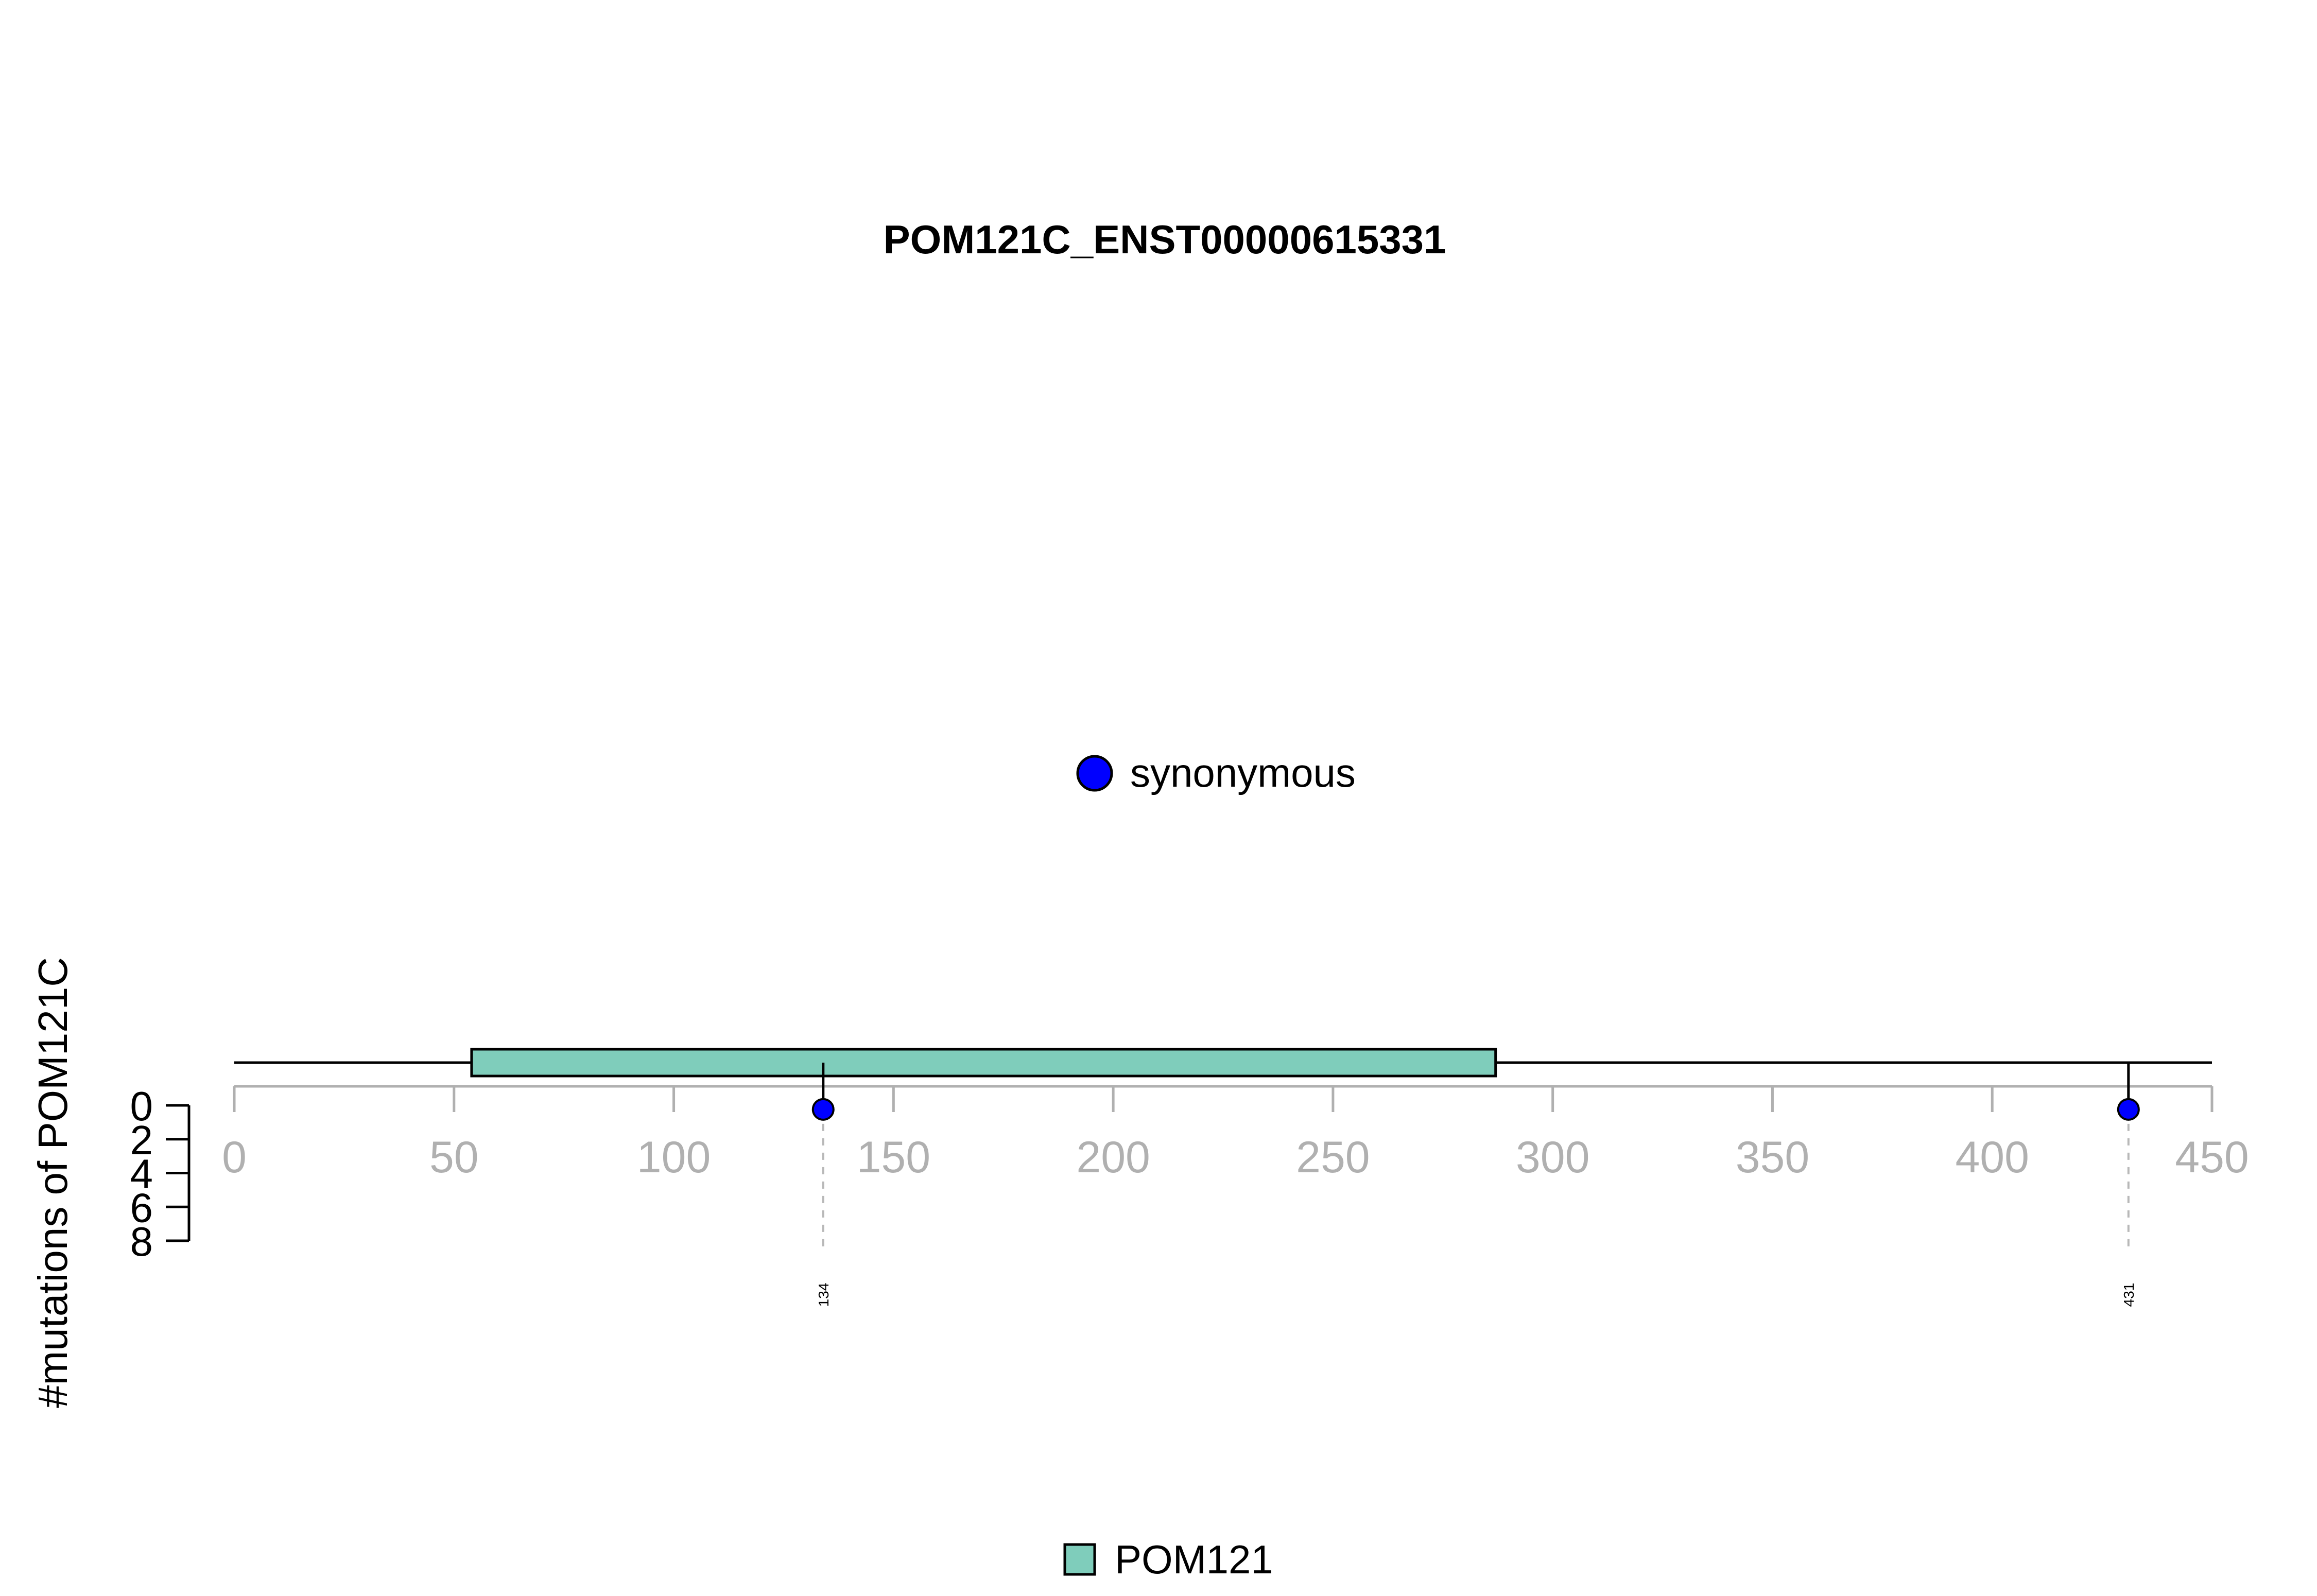 The image size is (2317, 1596). I want to click on x-tick-label-400: 400, so click(1992, 1158).